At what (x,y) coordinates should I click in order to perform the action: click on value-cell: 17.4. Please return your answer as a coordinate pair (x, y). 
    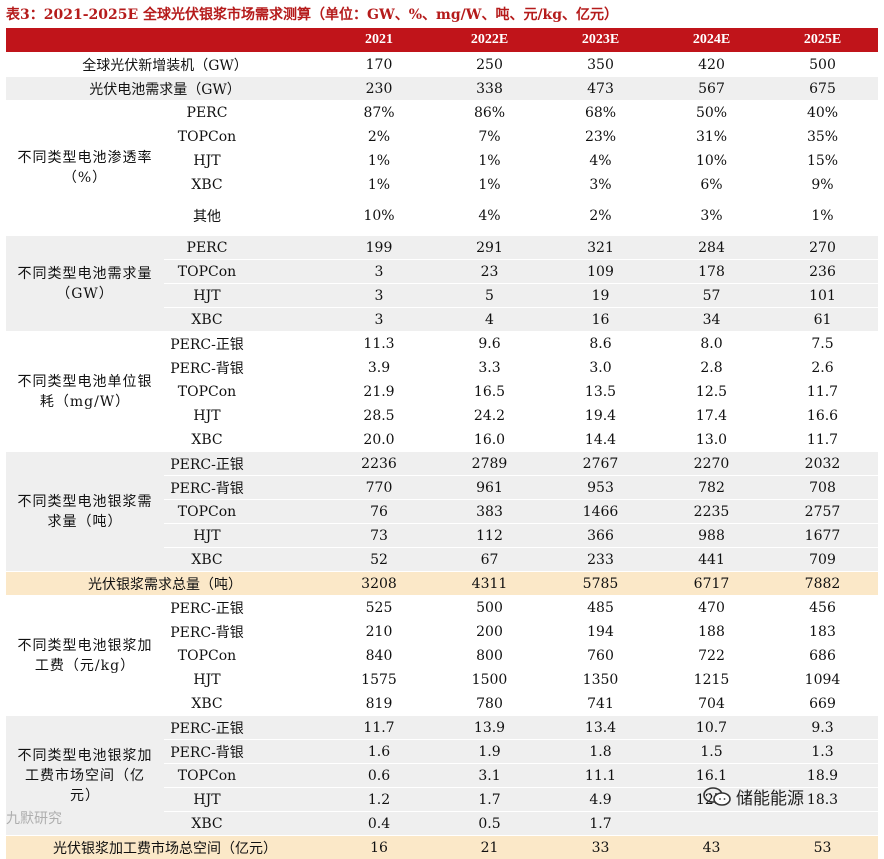
    Looking at the image, I should click on (711, 416).